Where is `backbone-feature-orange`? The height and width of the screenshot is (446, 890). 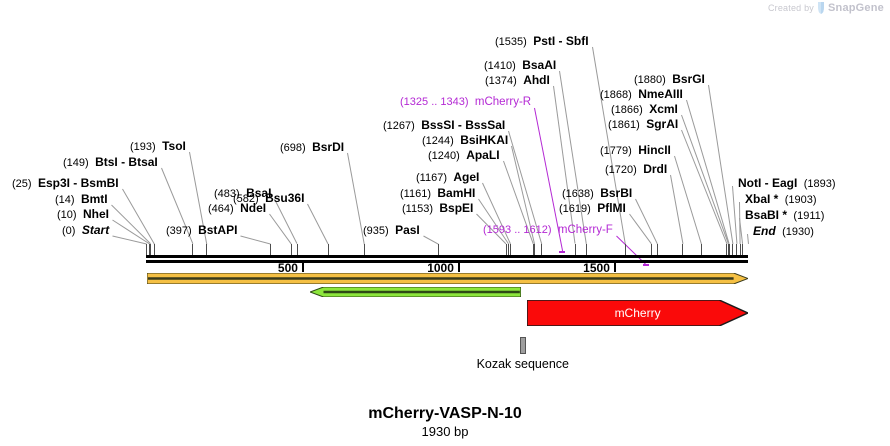 backbone-feature-orange is located at coordinates (447, 278).